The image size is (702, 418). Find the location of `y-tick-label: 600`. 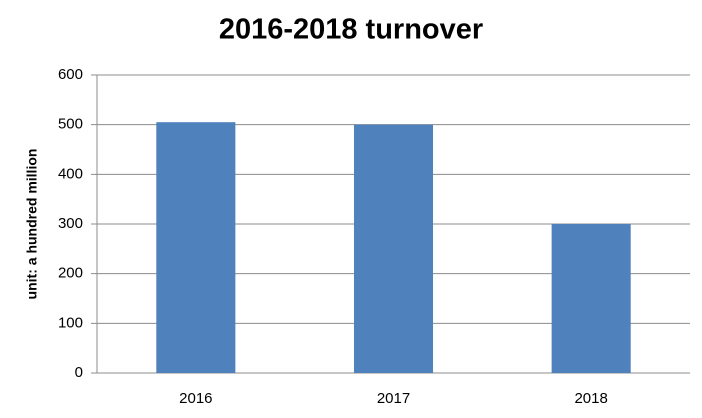

y-tick-label: 600 is located at coordinates (70, 74).